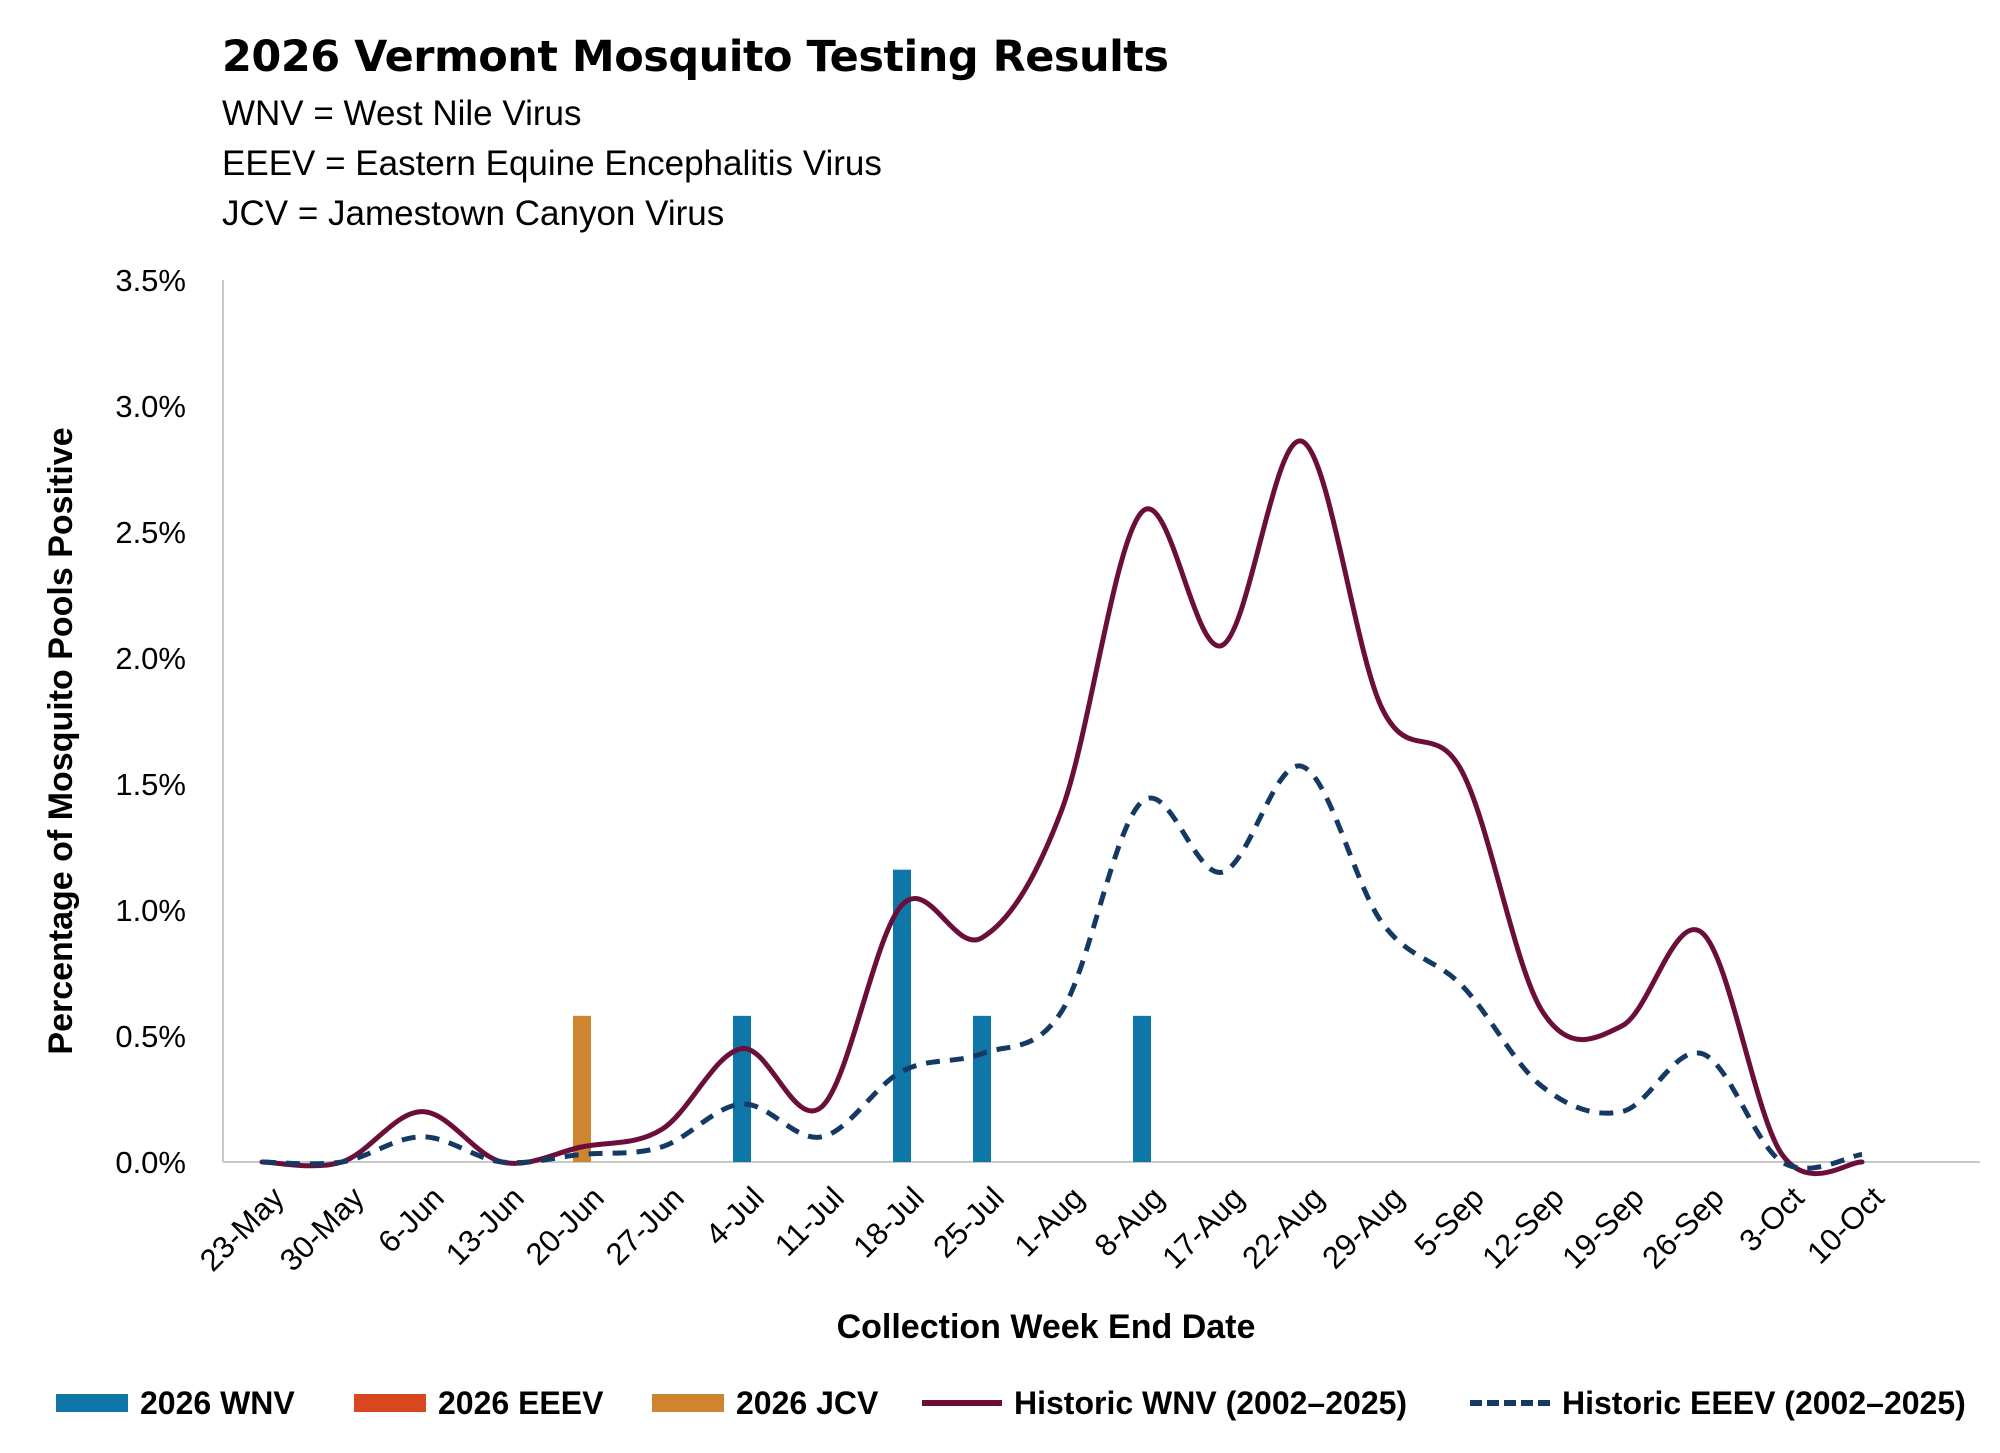 The height and width of the screenshot is (1453, 2000). Describe the element at coordinates (150, 910) in the screenshot. I see `y-tick-label: 1.0%` at that location.